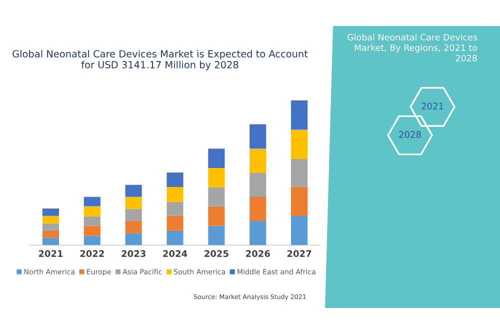 The height and width of the screenshot is (334, 500). I want to click on x-tick-label: 2025, so click(216, 254).